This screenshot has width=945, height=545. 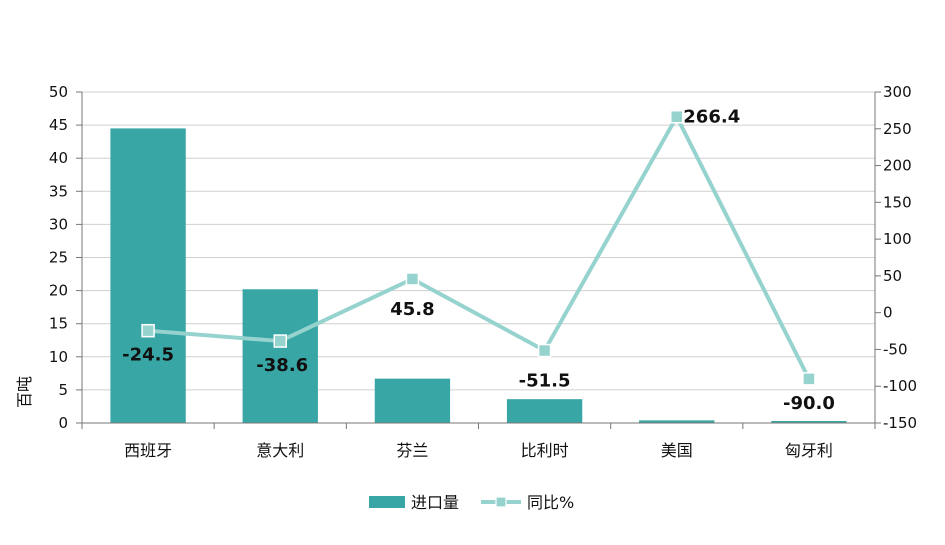 I want to click on data-label: -90.0, so click(x=809, y=403).